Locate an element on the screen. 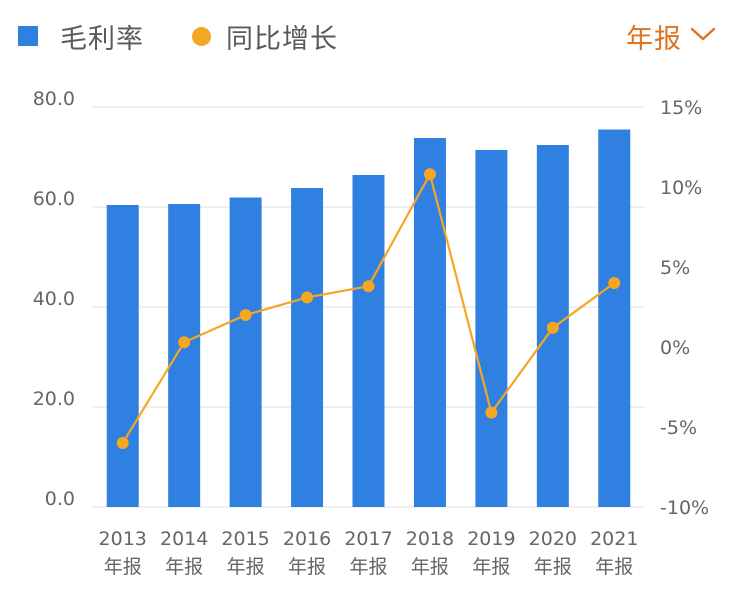 The image size is (750, 604). square-icon is located at coordinates (28, 36).